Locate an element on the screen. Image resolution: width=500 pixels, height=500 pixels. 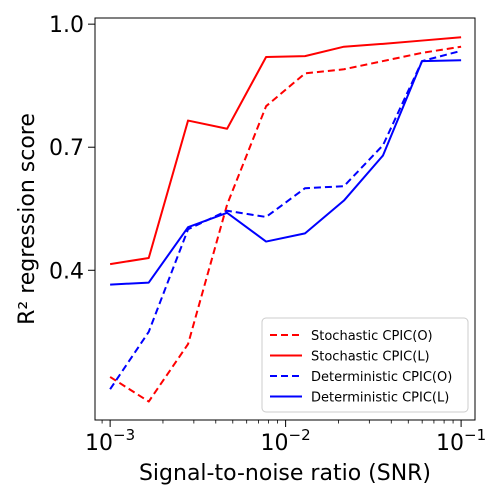
x-tick-label: 10⁻³ is located at coordinates (110, 441).